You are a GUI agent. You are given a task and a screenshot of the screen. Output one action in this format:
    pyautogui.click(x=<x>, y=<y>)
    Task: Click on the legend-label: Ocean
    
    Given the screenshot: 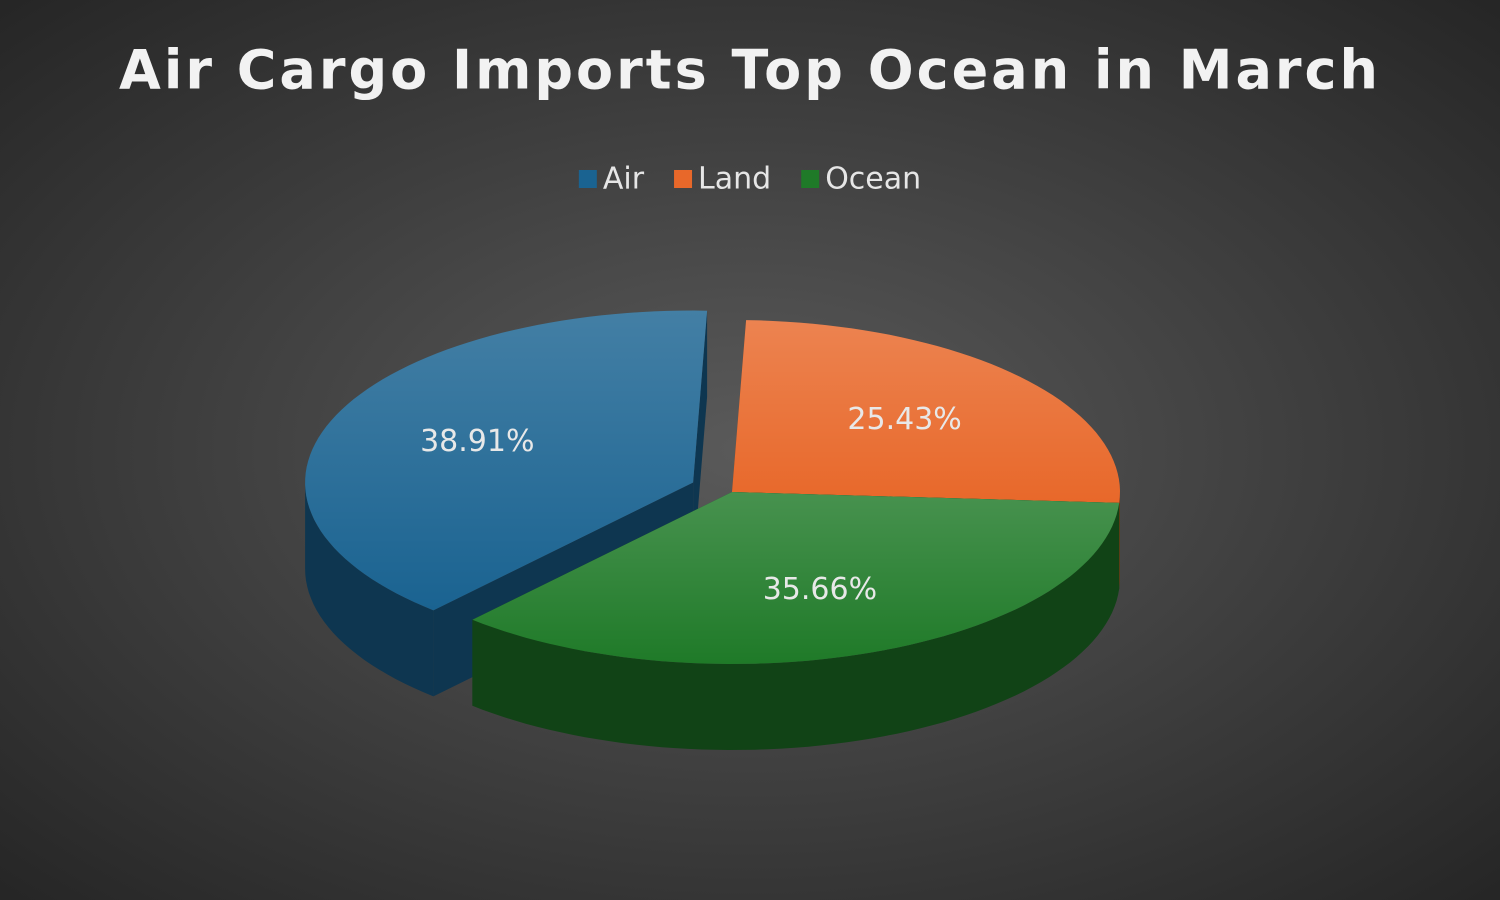 What is the action you would take?
    pyautogui.click(x=873, y=179)
    